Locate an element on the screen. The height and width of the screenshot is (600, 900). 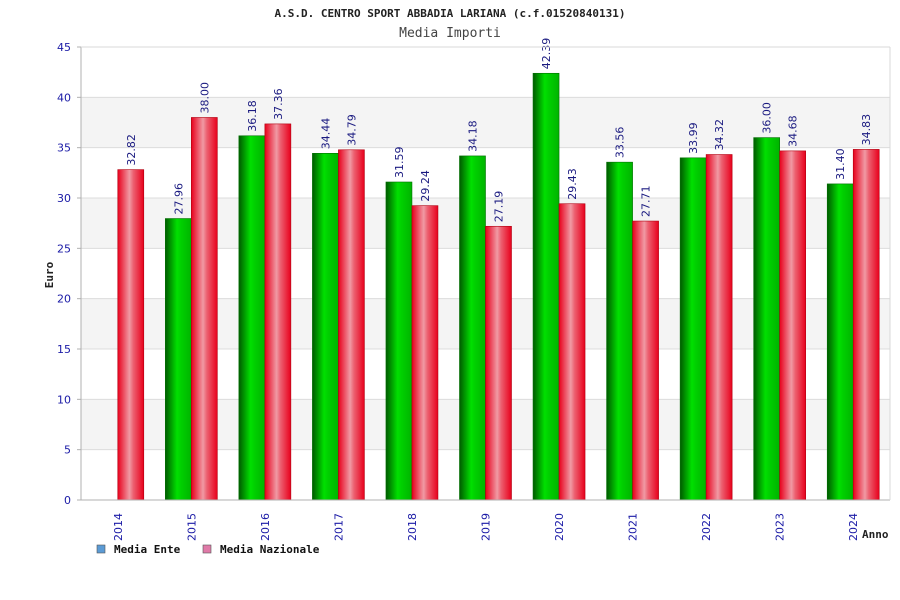
value-label: 36.00 is located at coordinates (767, 118).